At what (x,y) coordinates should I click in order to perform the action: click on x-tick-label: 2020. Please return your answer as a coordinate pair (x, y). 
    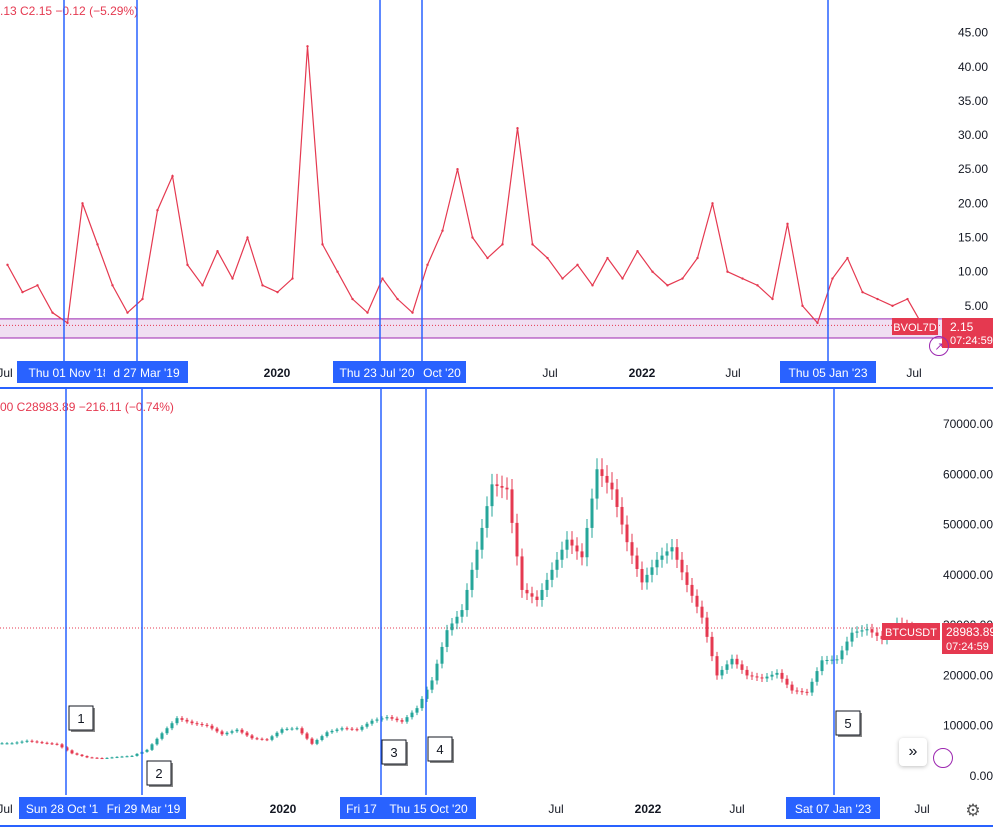
    Looking at the image, I should click on (277, 373).